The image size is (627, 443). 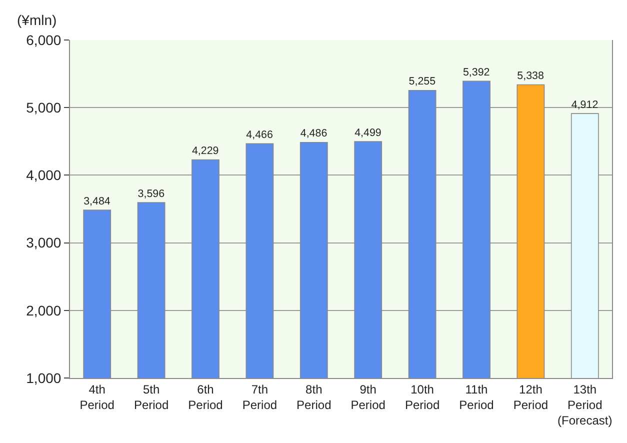 What do you see at coordinates (151, 397) in the screenshot?
I see `x-tick-label: 5th Period` at bounding box center [151, 397].